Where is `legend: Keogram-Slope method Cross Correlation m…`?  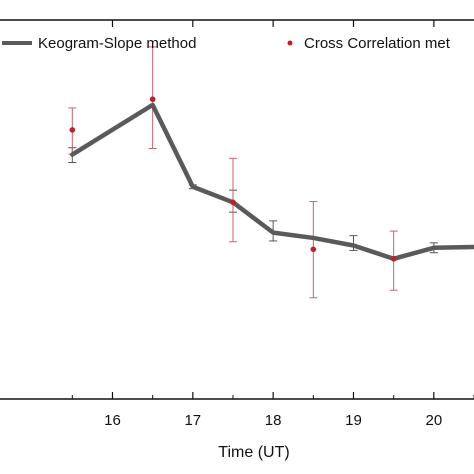 legend: Keogram-Slope method Cross Correlation m… is located at coordinates (226, 43).